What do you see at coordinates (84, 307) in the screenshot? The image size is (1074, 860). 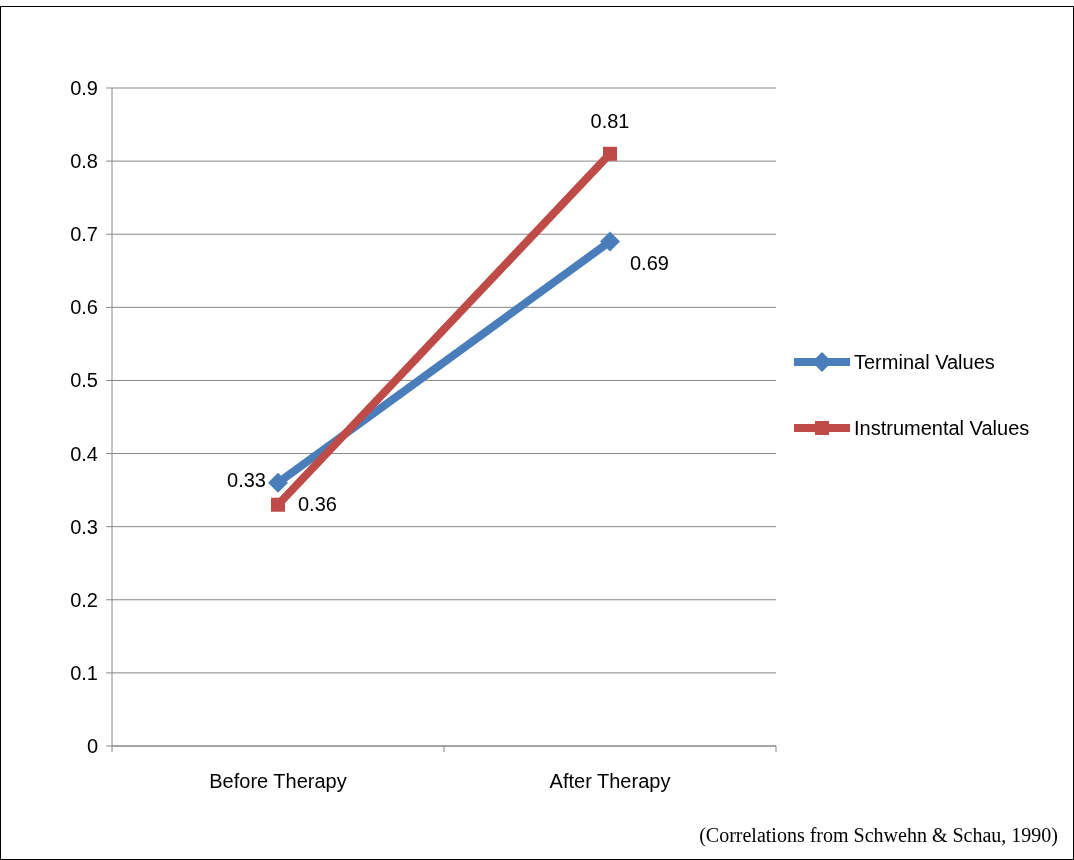 I see `y-tick-label: 0.6` at bounding box center [84, 307].